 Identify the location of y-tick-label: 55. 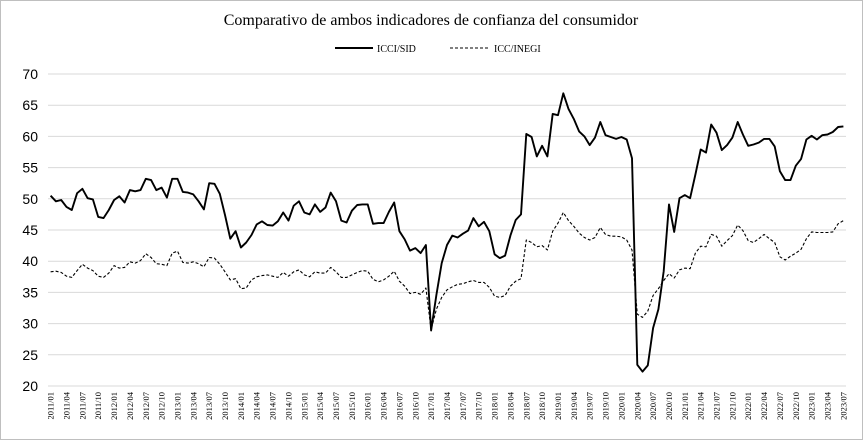
(30, 168).